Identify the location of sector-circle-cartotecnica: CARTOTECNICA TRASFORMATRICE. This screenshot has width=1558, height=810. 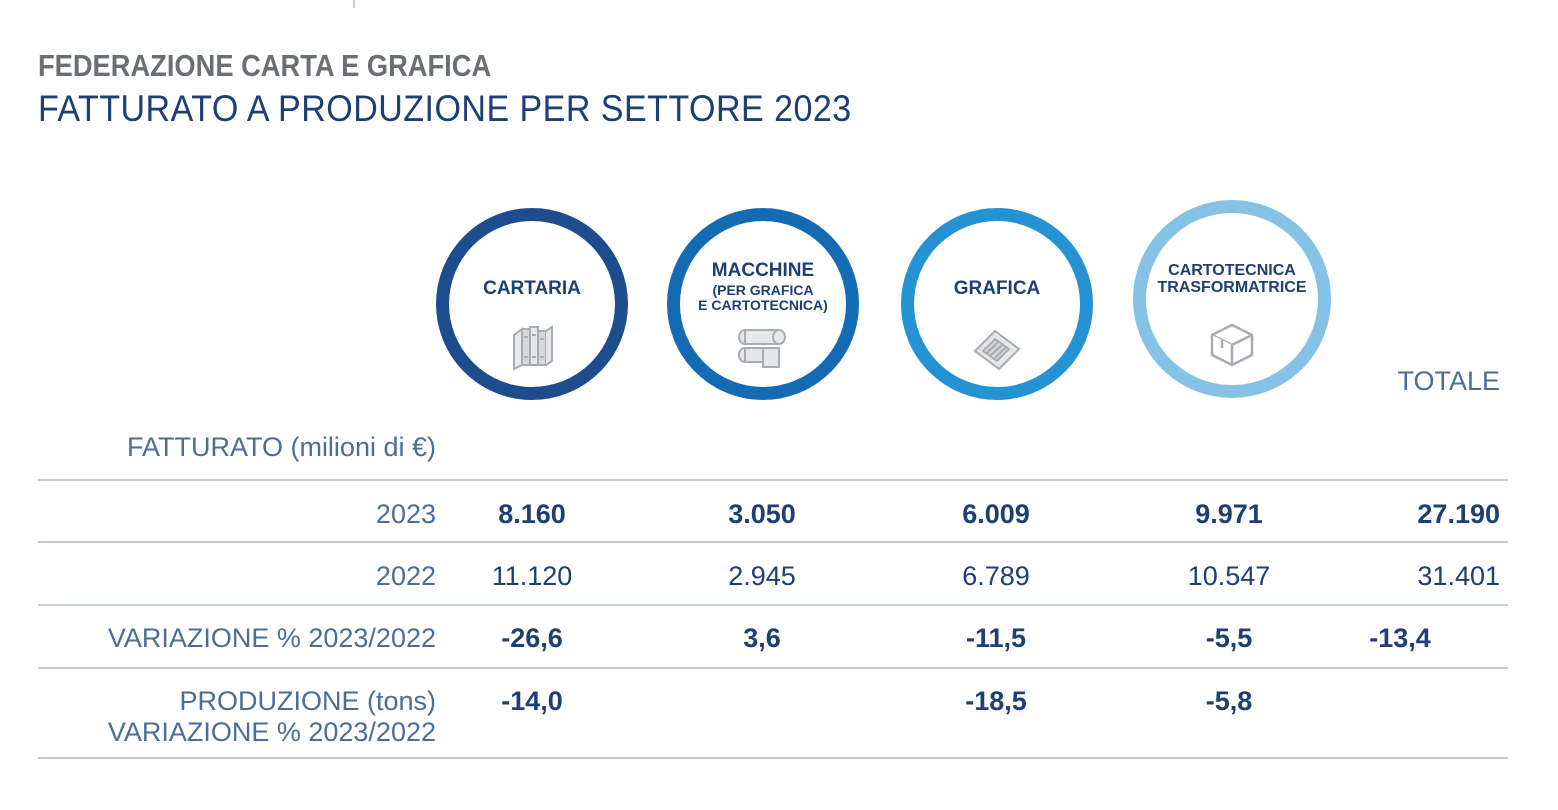
(1232, 299).